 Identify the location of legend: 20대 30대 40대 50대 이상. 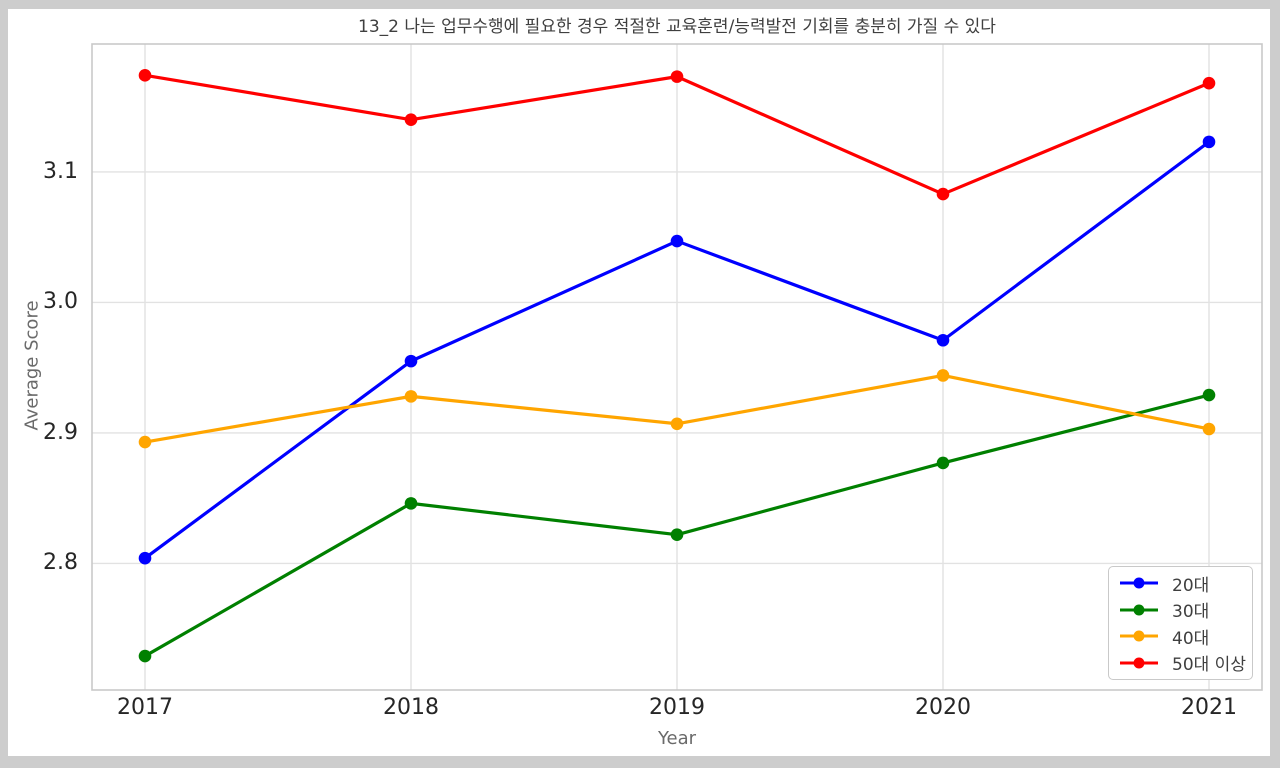
(1180, 623).